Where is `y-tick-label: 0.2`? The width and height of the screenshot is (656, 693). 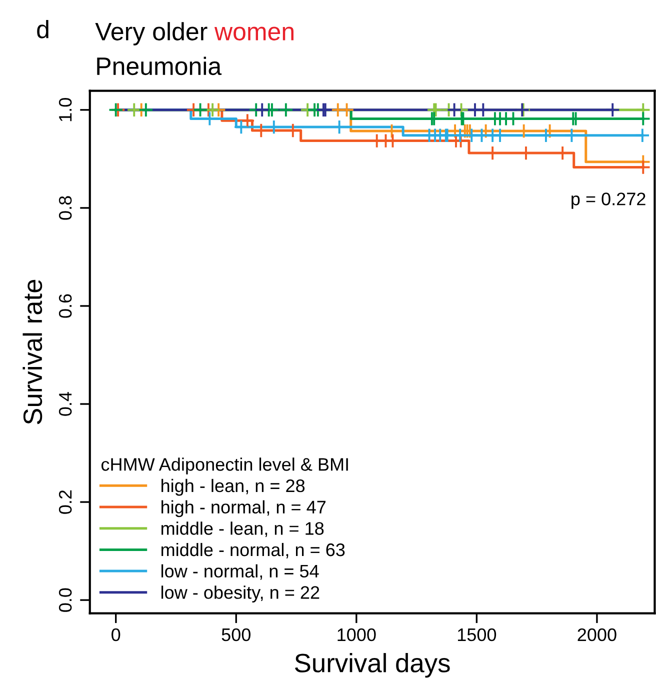
y-tick-label: 0.2 is located at coordinates (65, 502).